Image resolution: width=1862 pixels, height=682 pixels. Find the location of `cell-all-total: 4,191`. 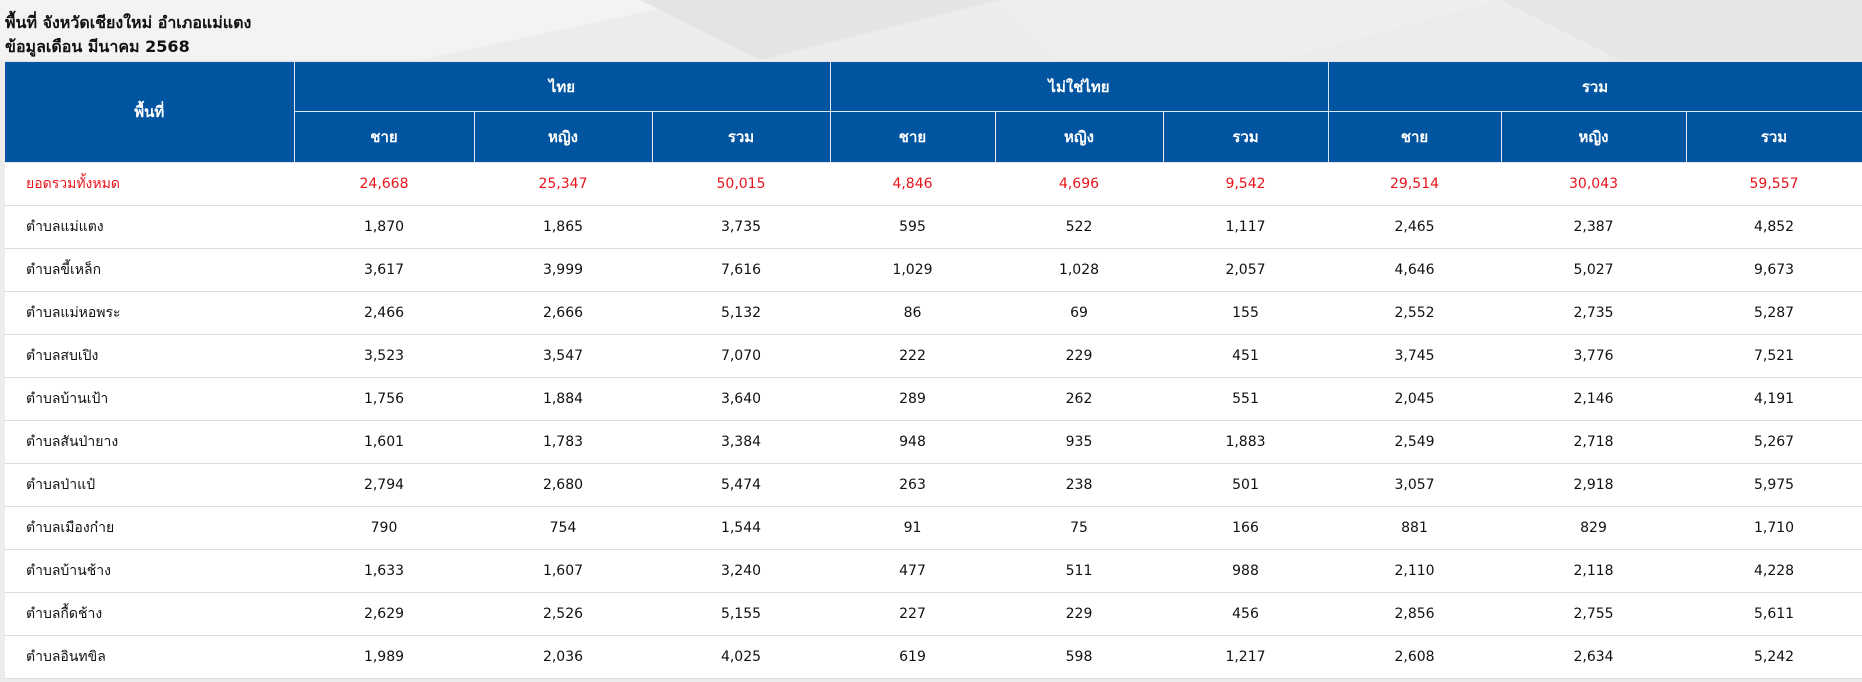

cell-all-total: 4,191 is located at coordinates (1774, 399).